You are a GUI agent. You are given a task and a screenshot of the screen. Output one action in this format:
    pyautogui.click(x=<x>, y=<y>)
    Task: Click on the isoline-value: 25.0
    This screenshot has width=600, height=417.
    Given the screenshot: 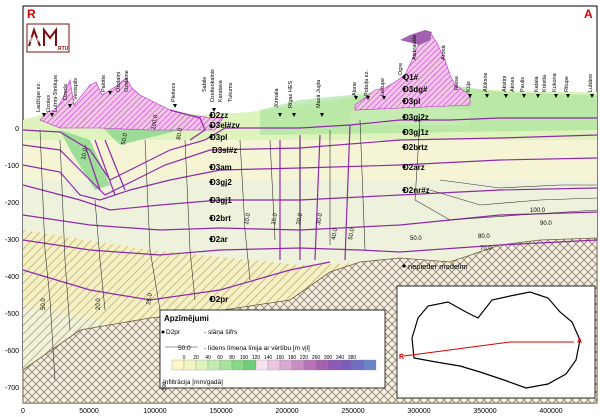 What is the action you would take?
    pyautogui.click(x=150, y=298)
    